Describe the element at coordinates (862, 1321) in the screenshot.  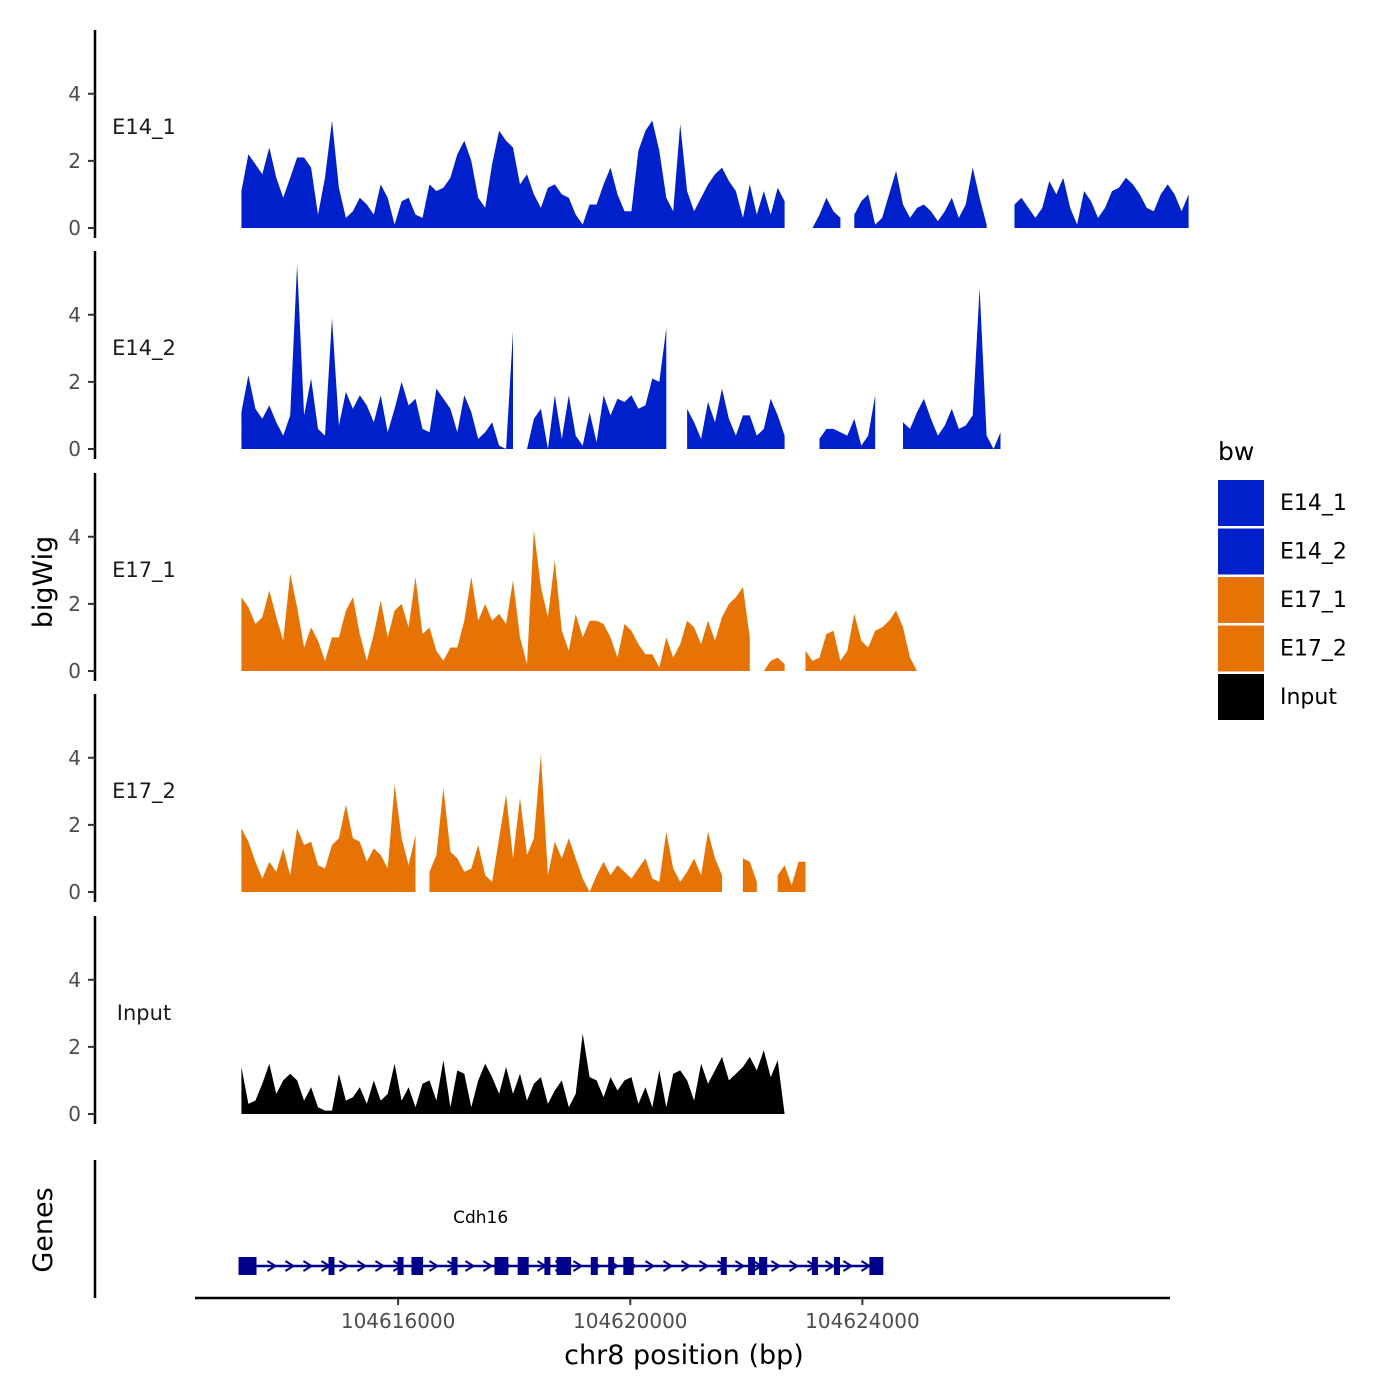
I see `x-tick-label: 104624000` at that location.